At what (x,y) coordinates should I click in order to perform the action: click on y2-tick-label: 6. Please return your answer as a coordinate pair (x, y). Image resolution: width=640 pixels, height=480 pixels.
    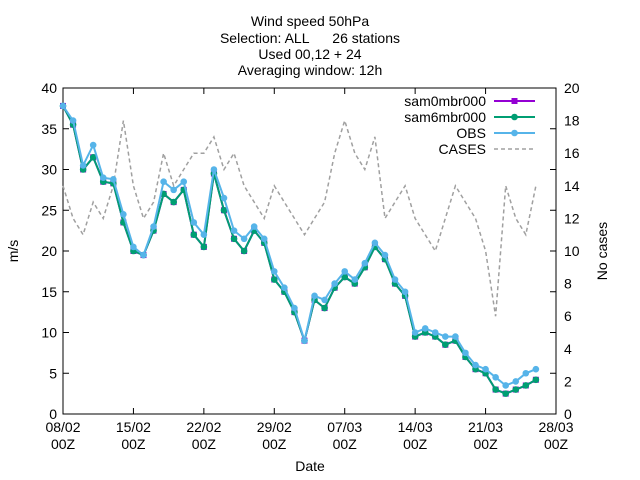
    Looking at the image, I should click on (568, 316).